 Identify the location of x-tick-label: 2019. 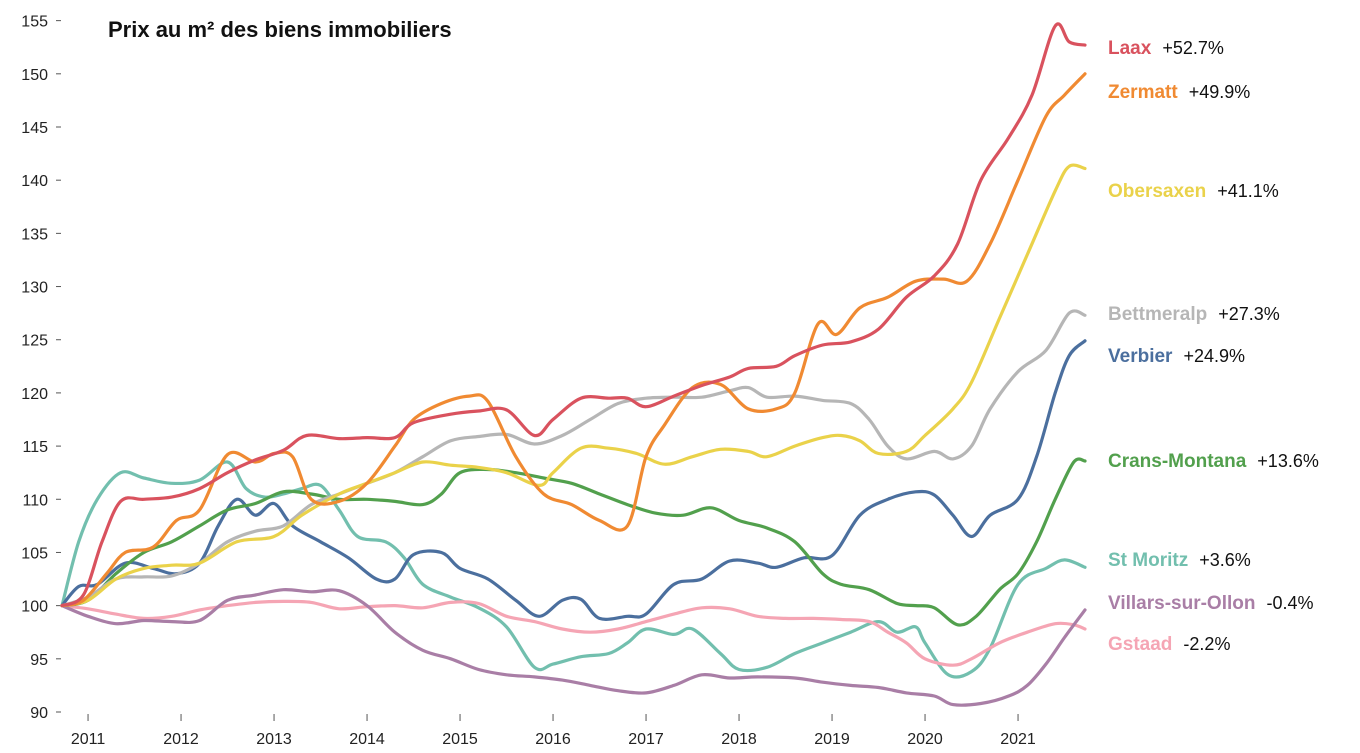
(832, 739).